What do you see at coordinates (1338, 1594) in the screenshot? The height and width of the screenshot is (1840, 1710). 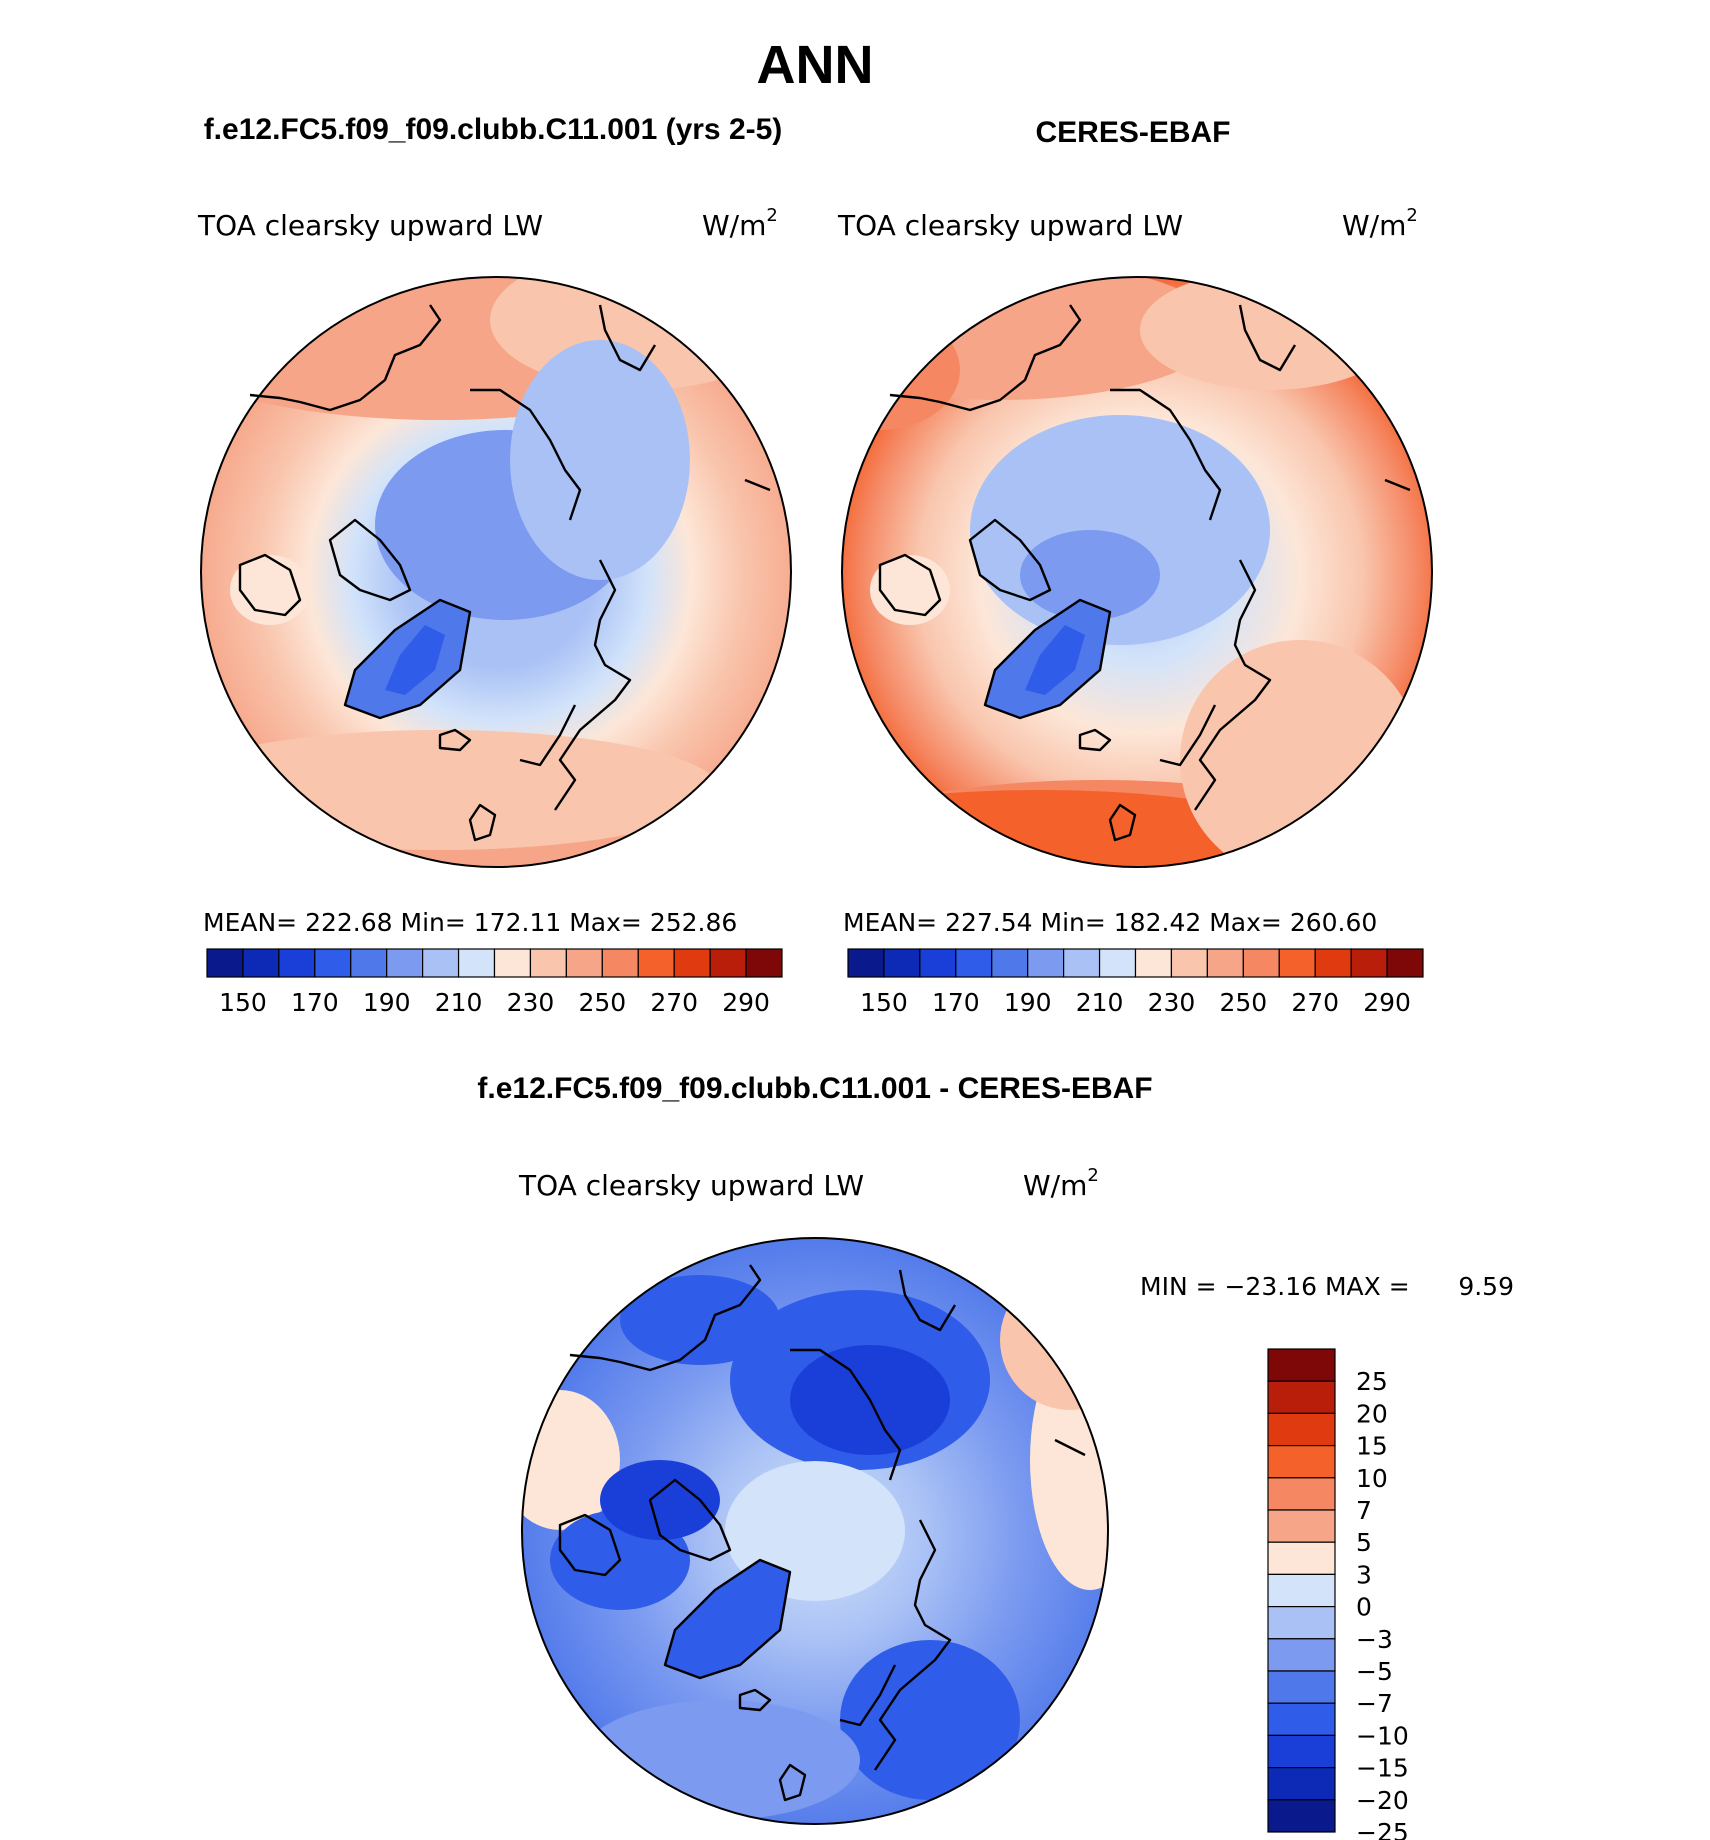 I see `difference-colorbar: 25 20 15 10 7 5 3 0 −3 −5 −7 −10 −15 −20 −25` at bounding box center [1338, 1594].